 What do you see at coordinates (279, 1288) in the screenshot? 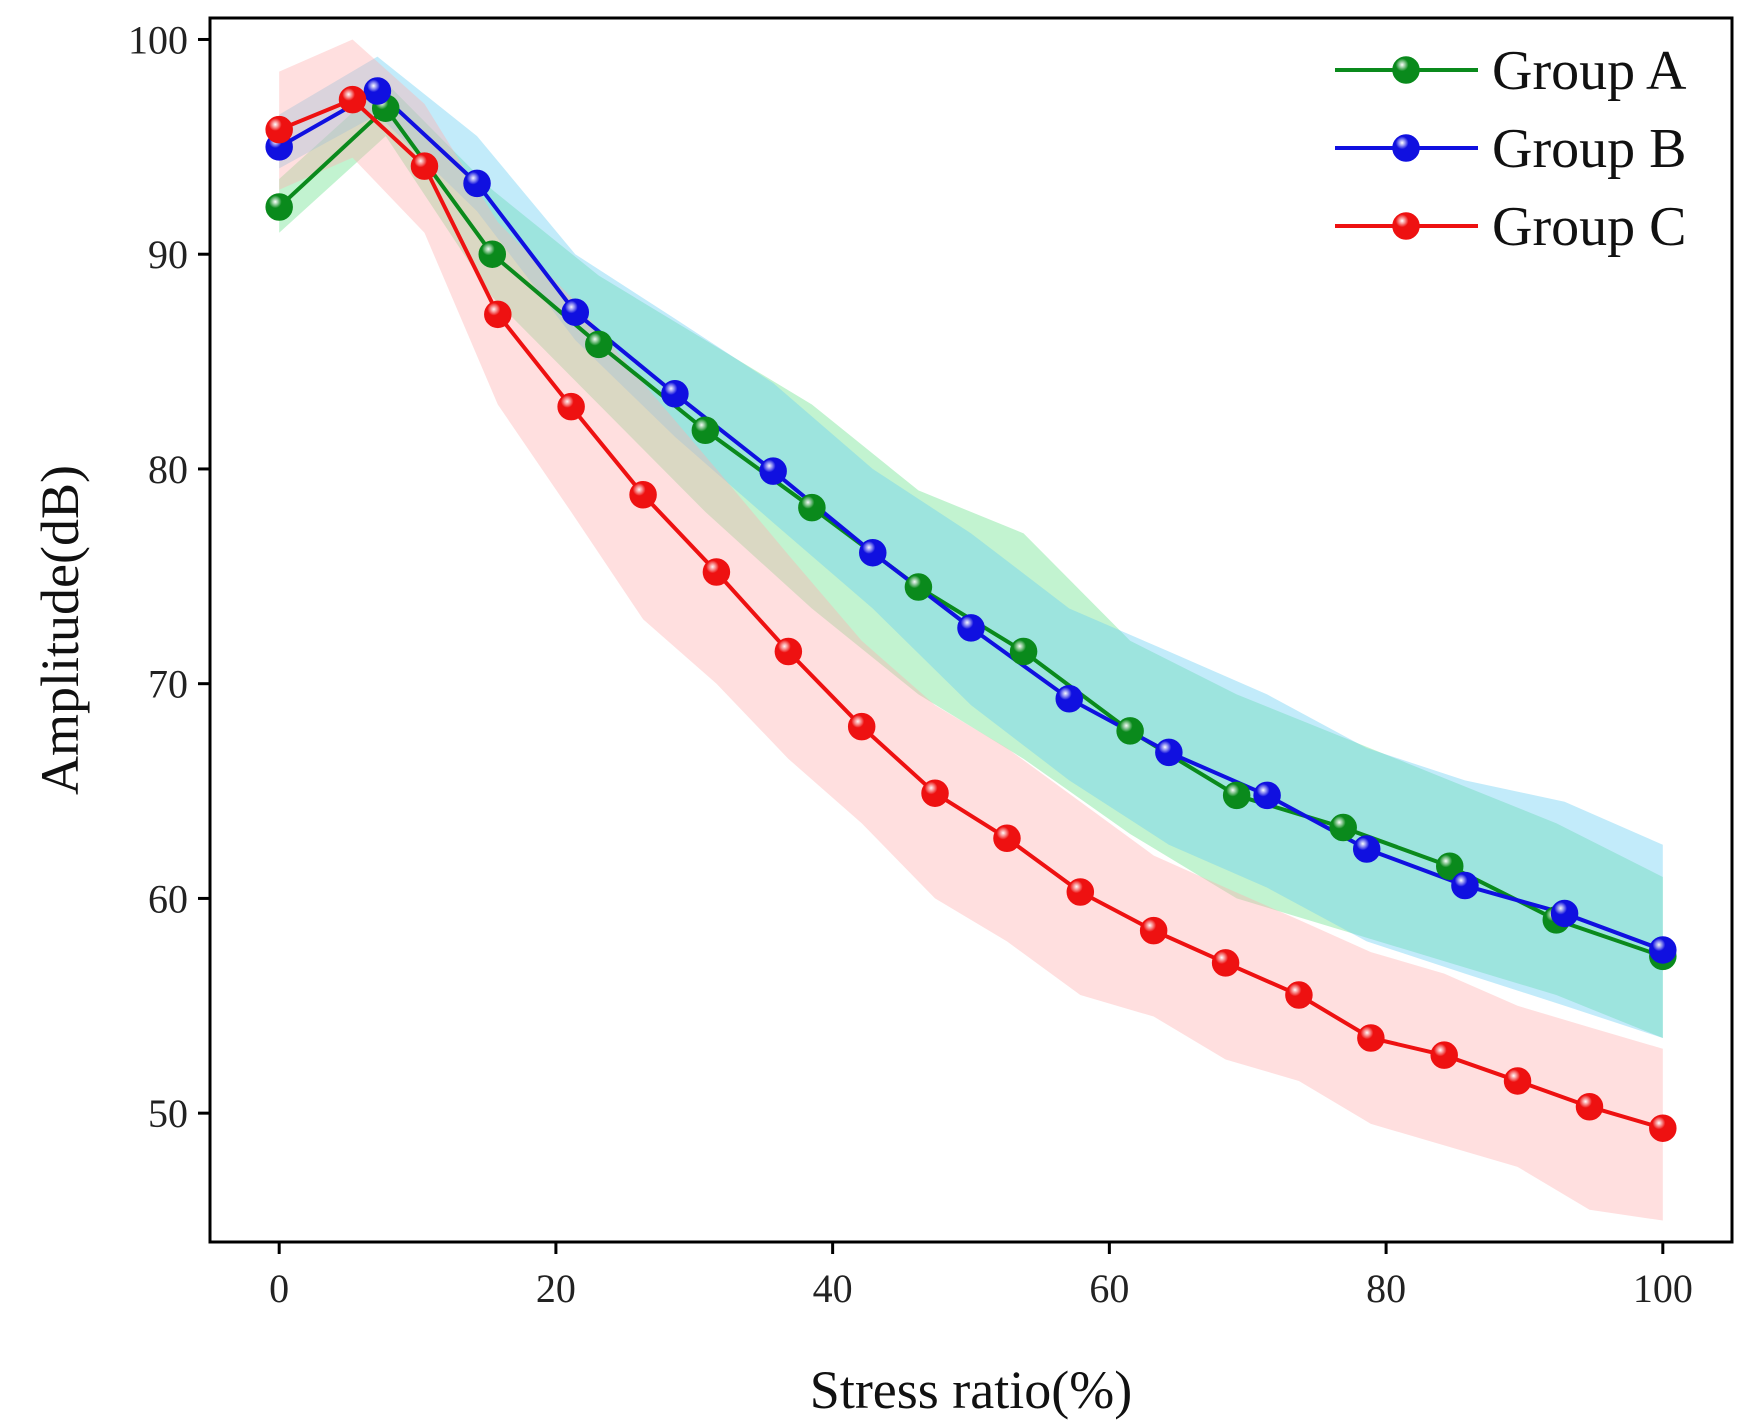
I see `x-tick-label: 0` at bounding box center [279, 1288].